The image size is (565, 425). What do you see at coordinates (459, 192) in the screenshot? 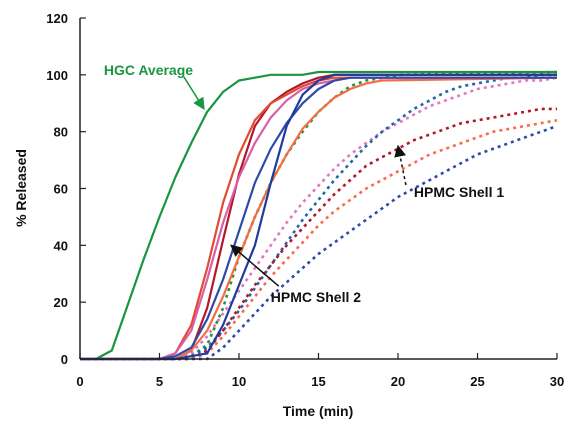
I see `annotation-label-2: HPMC Shell 1` at bounding box center [459, 192].